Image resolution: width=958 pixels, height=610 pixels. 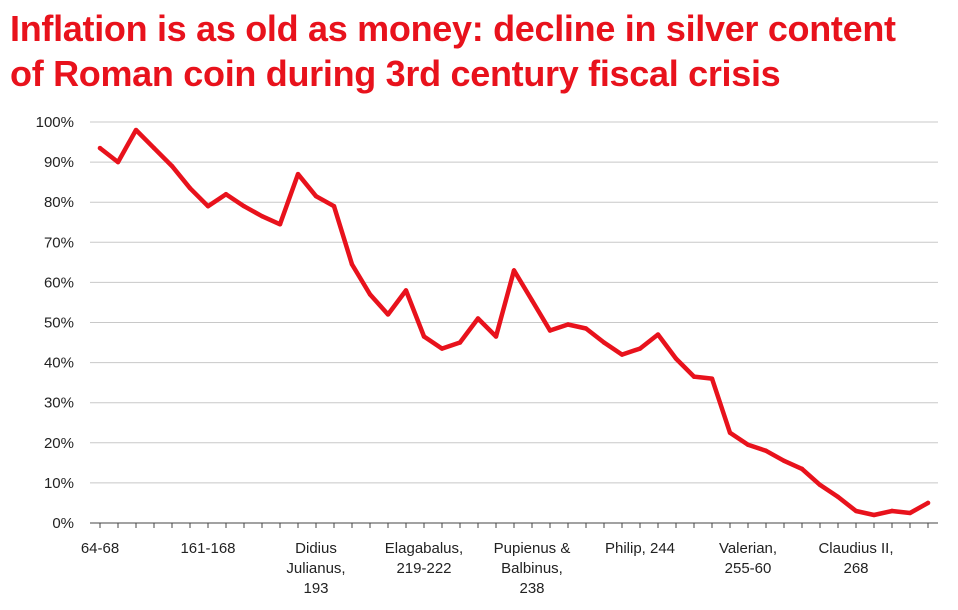 What do you see at coordinates (59, 202) in the screenshot?
I see `y-tick-label: 80%` at bounding box center [59, 202].